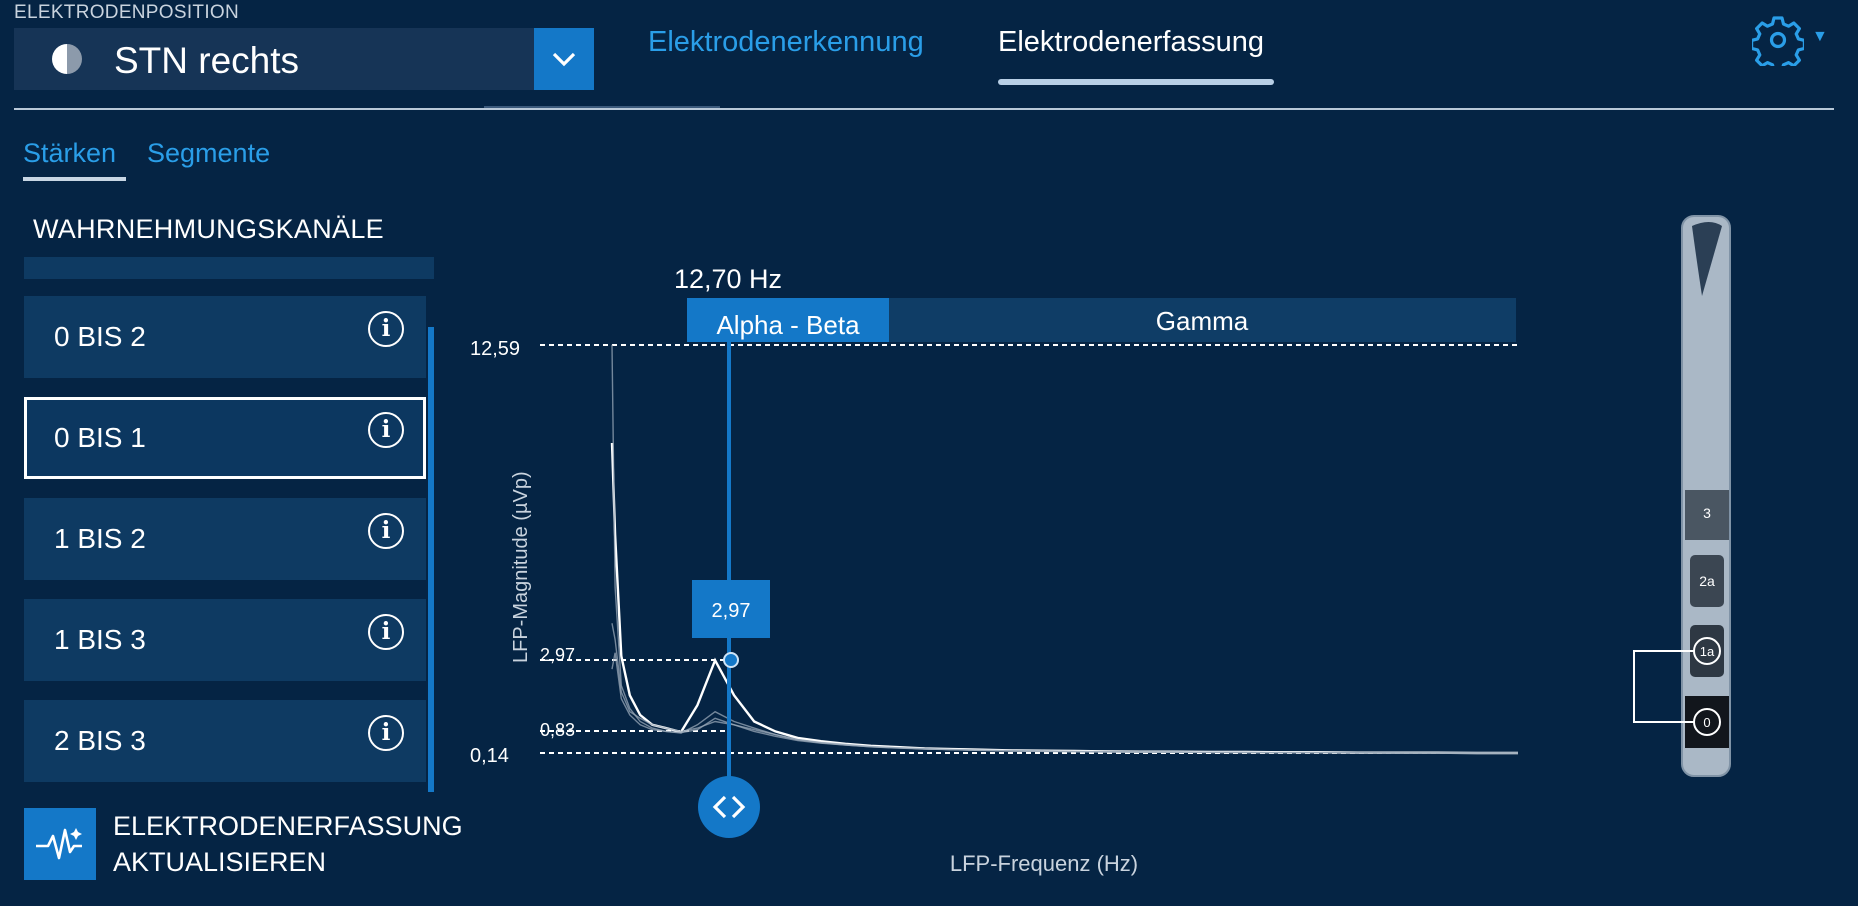 Image resolution: width=1858 pixels, height=906 pixels. I want to click on dropdown-button, so click(564, 59).